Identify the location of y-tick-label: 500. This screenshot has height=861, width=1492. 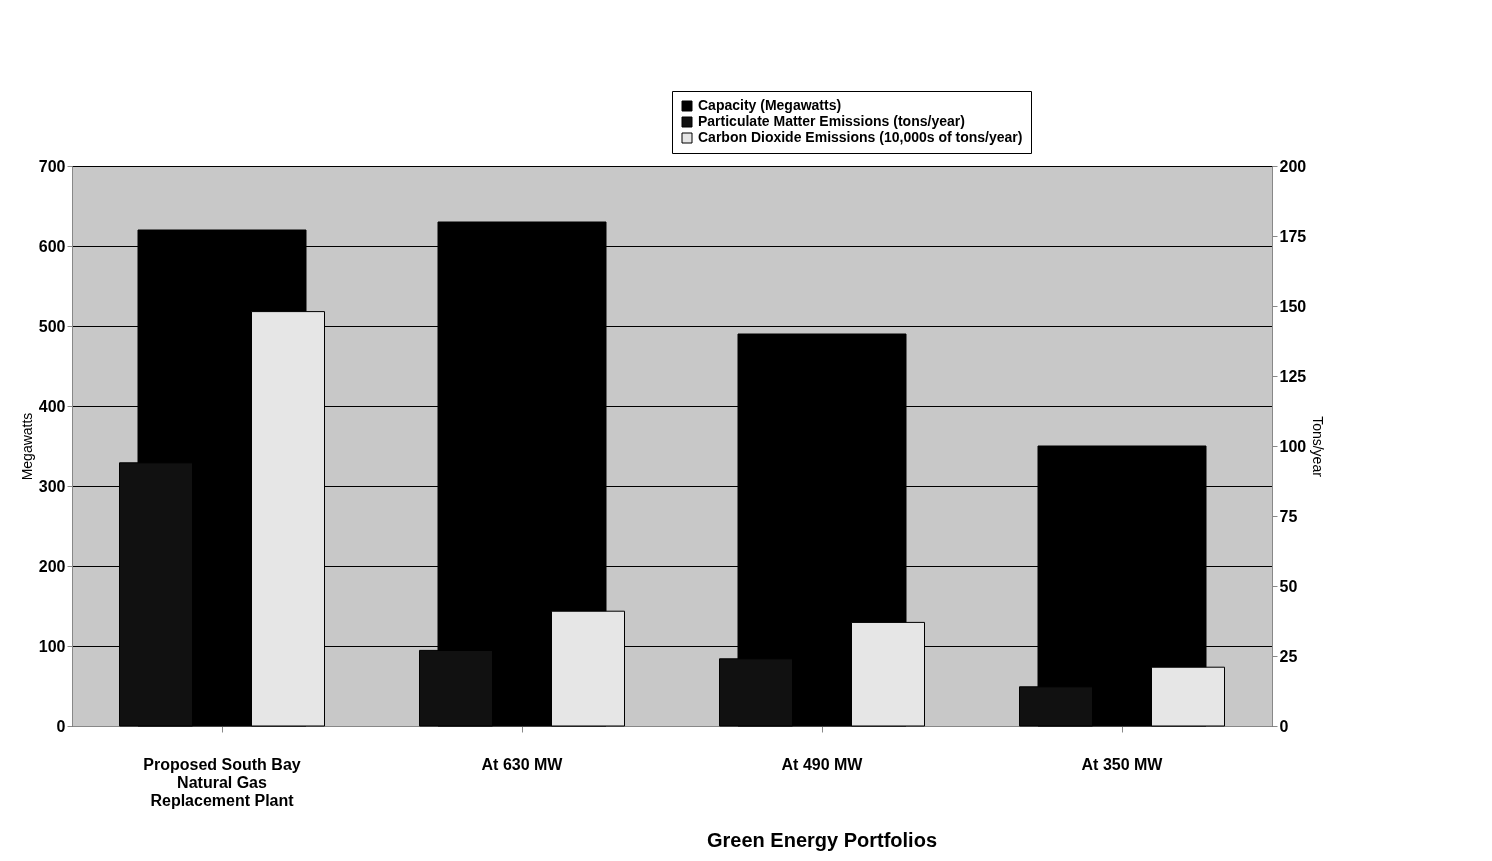
(52, 326).